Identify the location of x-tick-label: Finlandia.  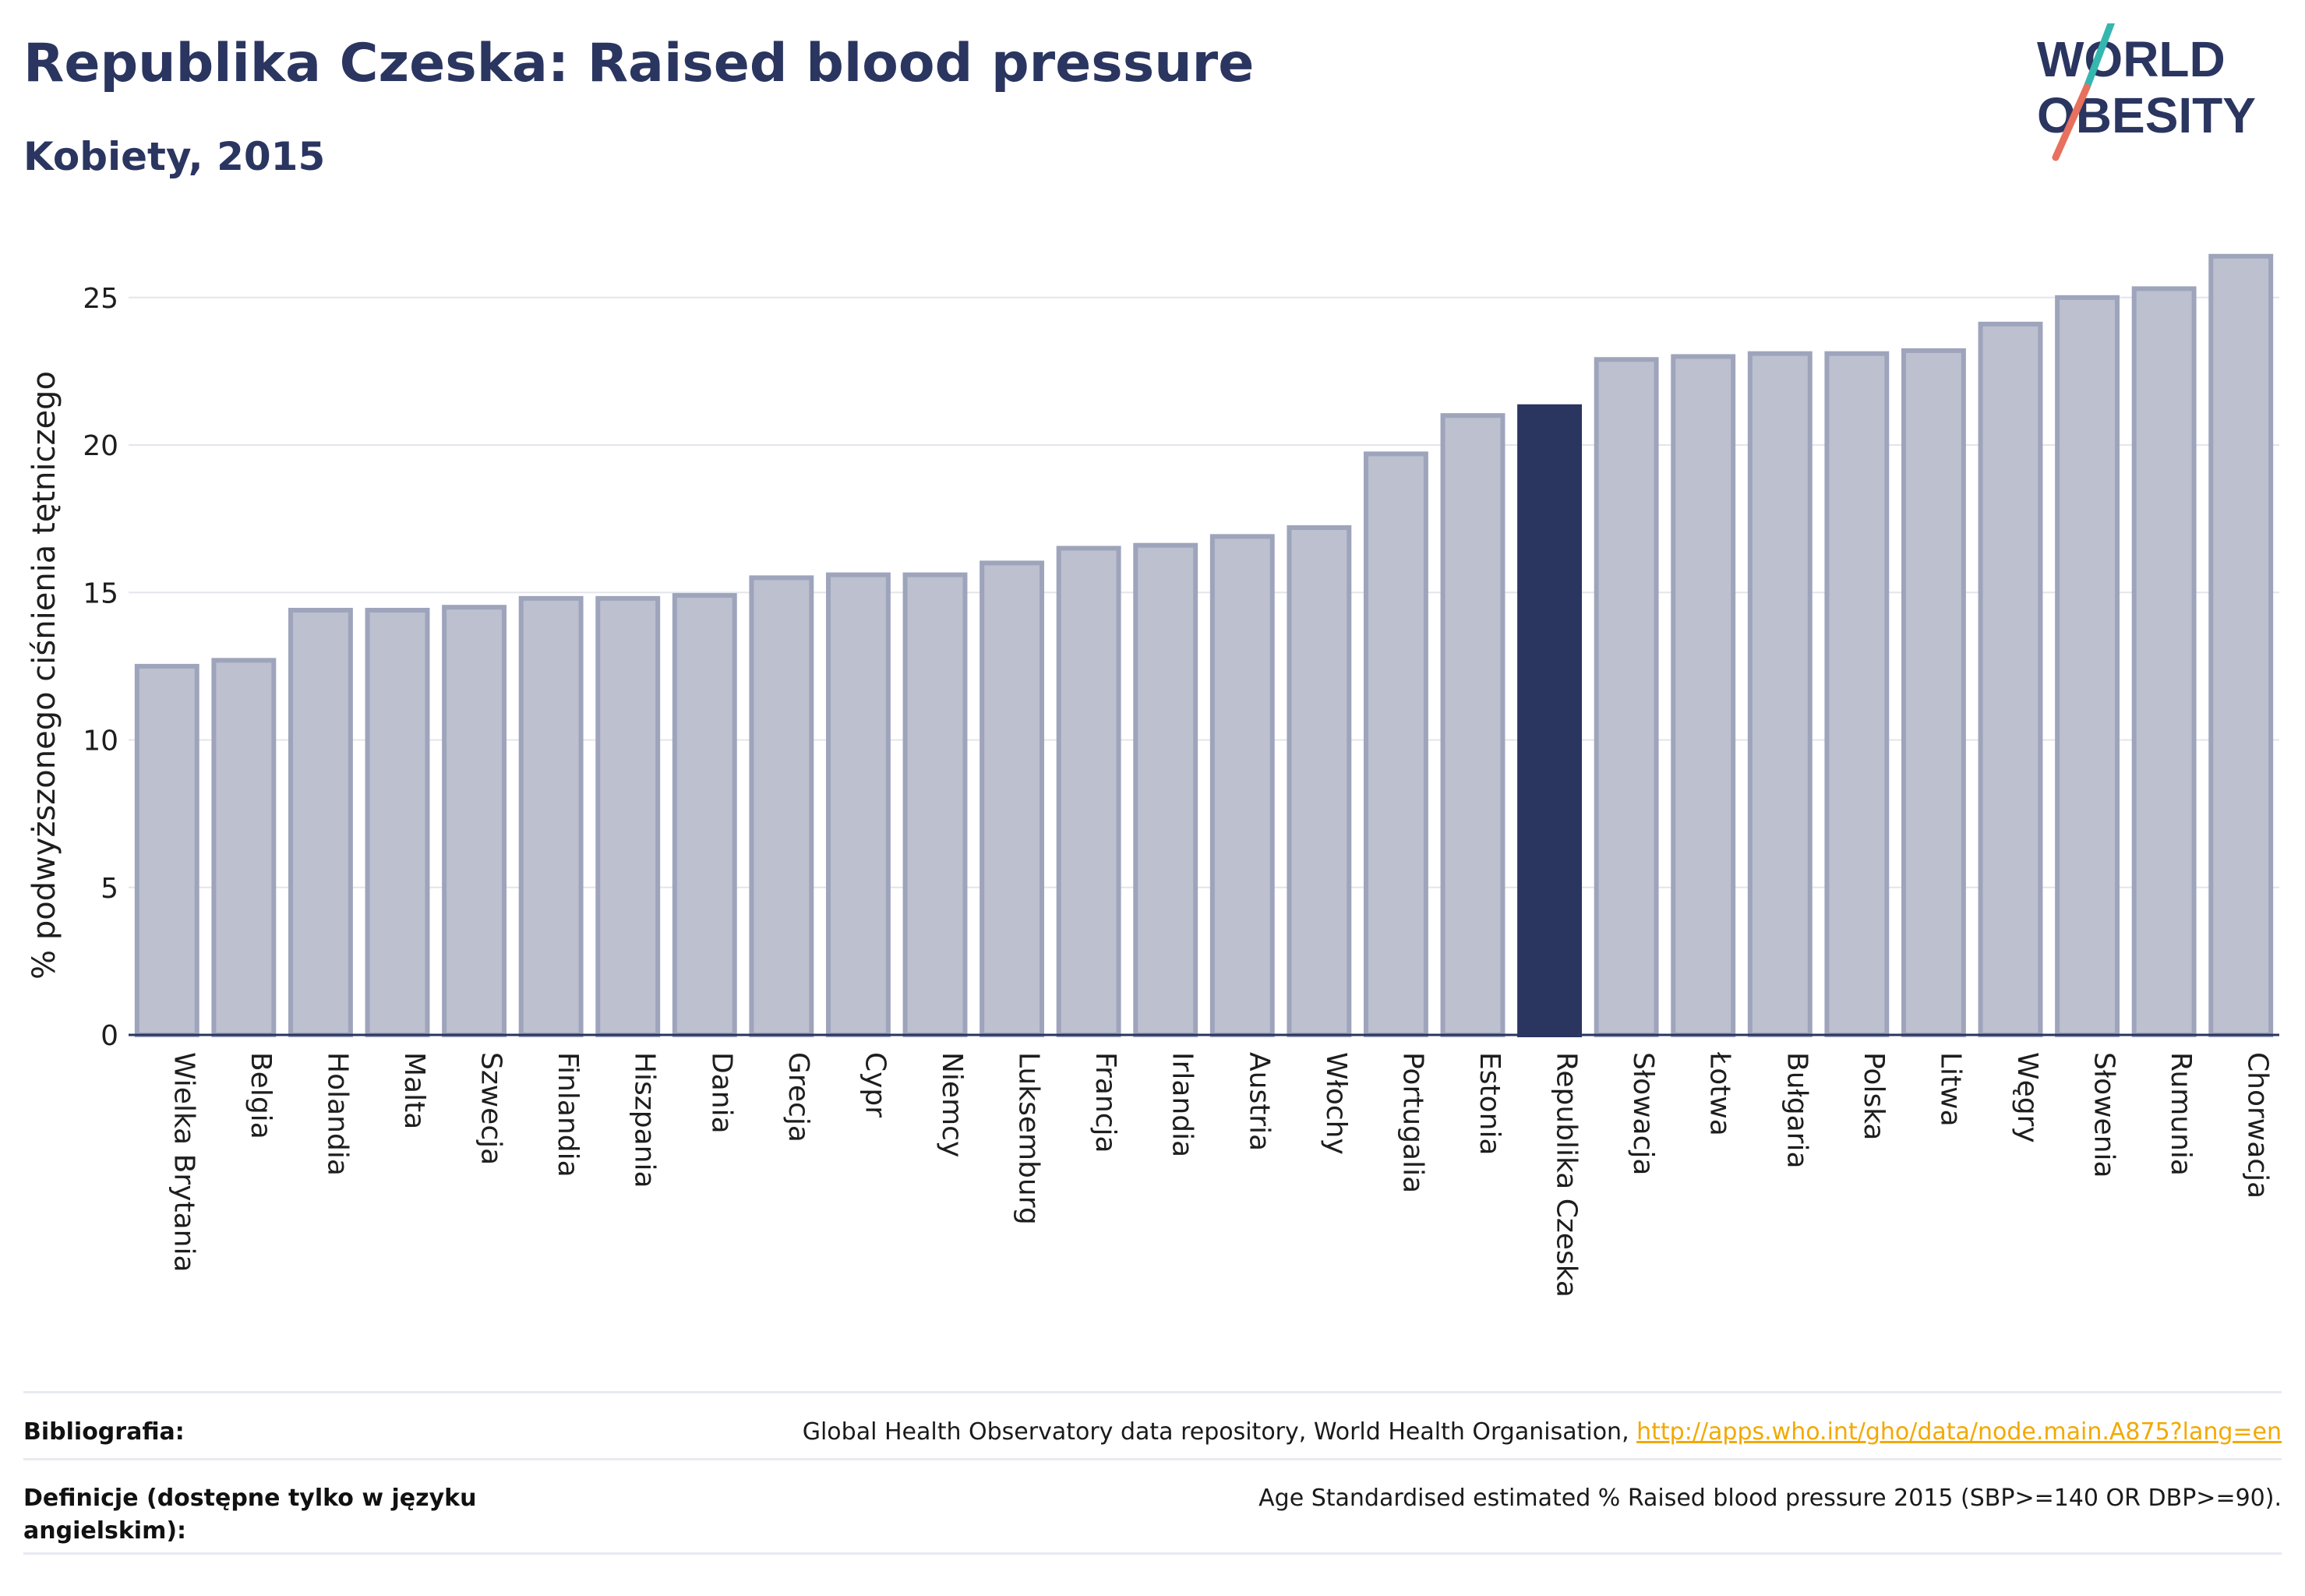
(568, 1115).